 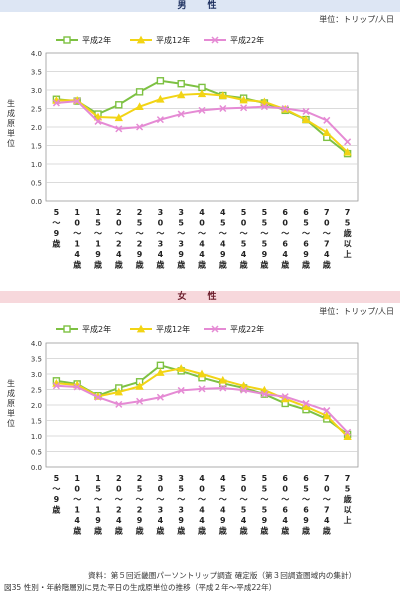 I want to click on legend-item: 平成22年, so click(x=234, y=40).